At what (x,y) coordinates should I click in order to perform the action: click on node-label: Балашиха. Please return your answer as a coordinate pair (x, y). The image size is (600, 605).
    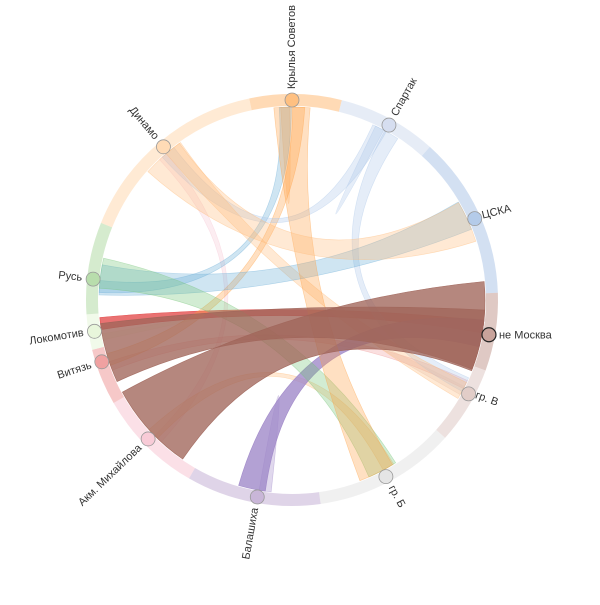
    Looking at the image, I should click on (250, 533).